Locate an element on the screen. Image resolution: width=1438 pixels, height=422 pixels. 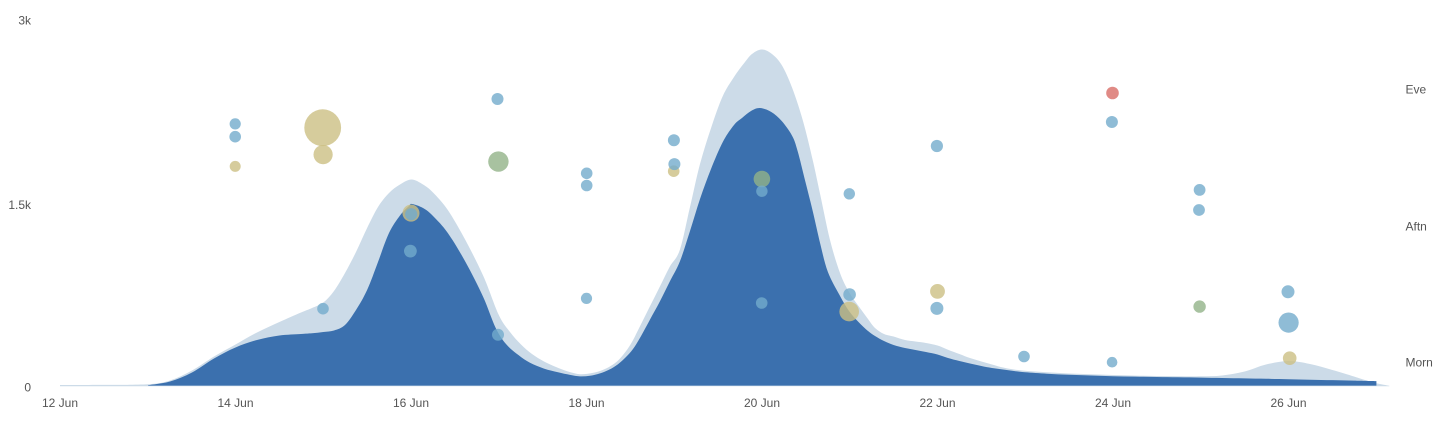
svg-text: Aftn is located at coordinates (1416, 226).